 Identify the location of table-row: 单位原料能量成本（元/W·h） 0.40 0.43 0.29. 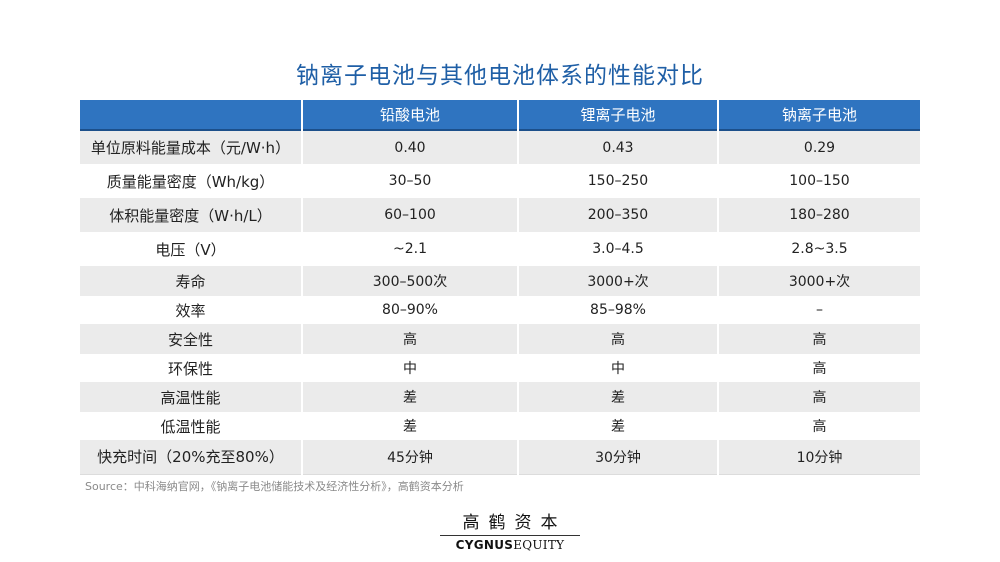
(500, 147).